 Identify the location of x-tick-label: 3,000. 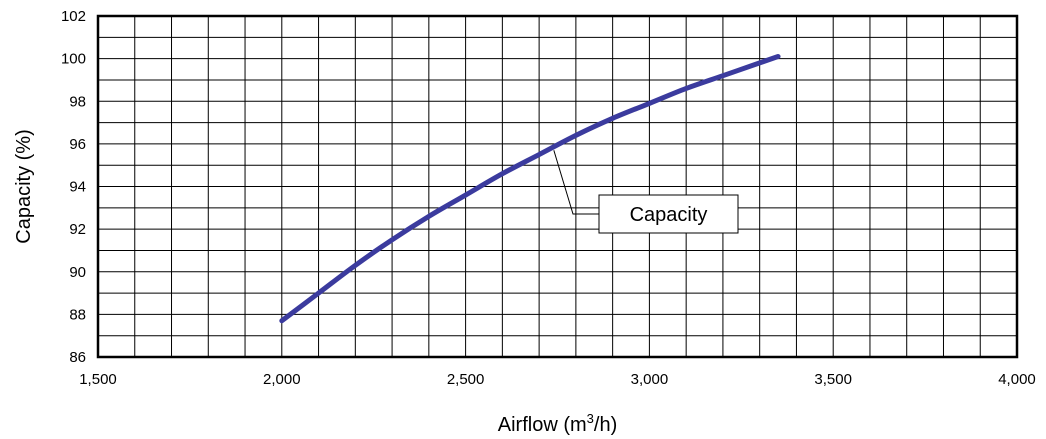
(650, 379).